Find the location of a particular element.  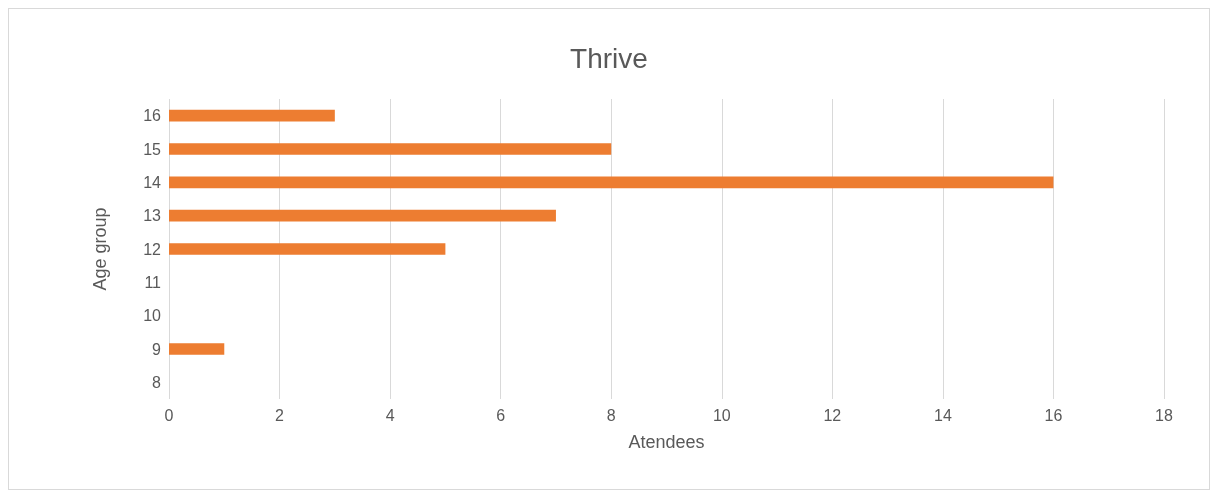

x-tick-label: 2 is located at coordinates (280, 415).